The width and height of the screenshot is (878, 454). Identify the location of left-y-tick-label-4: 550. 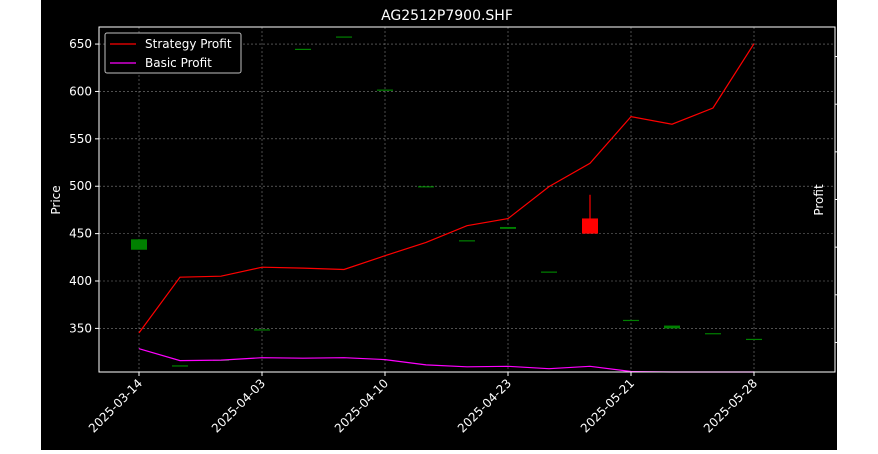
(80, 139).